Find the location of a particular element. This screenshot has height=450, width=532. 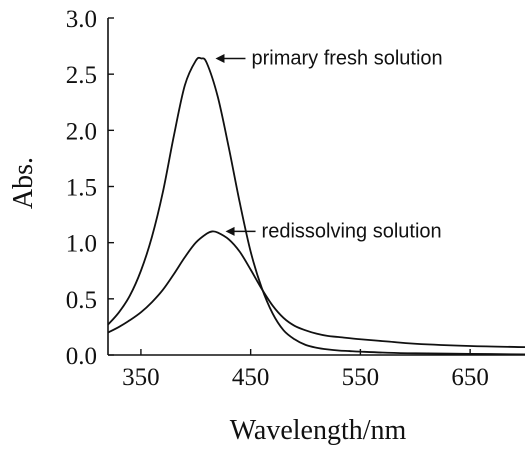

annotation-label-1: primary fresh solution is located at coordinates (346, 58).